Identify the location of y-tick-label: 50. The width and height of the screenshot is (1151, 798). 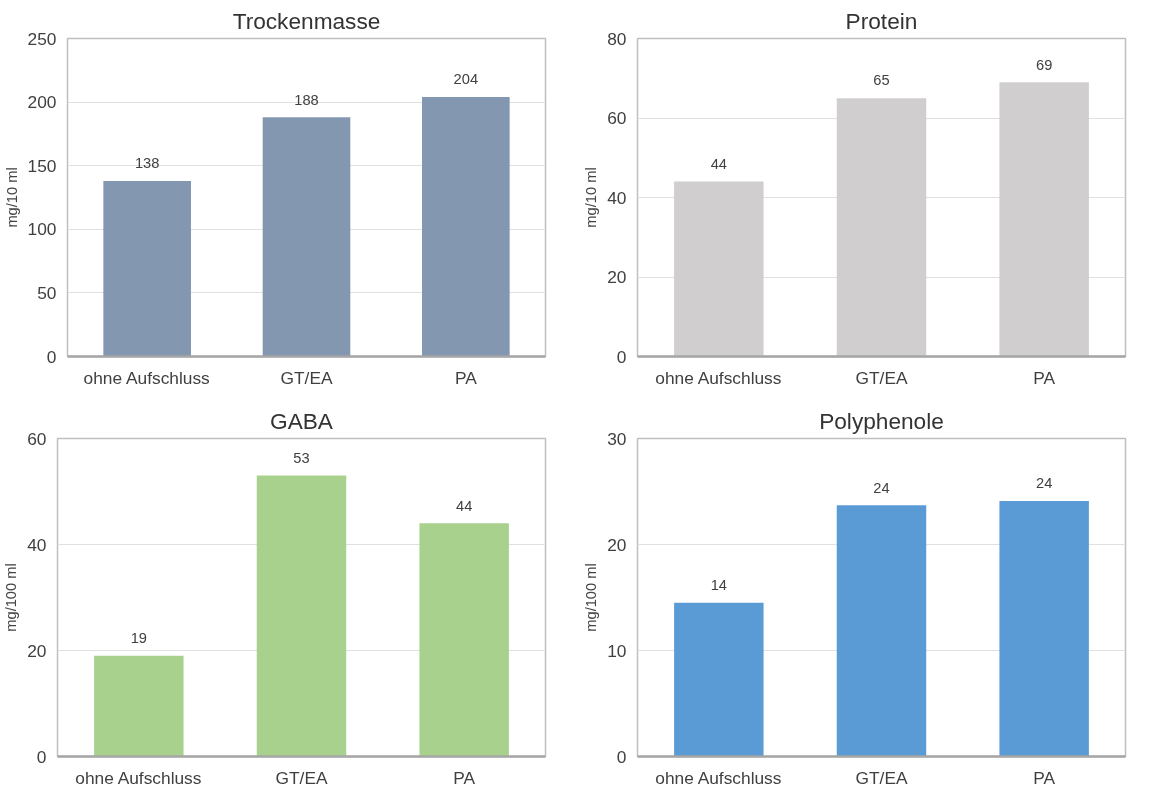
(47, 292).